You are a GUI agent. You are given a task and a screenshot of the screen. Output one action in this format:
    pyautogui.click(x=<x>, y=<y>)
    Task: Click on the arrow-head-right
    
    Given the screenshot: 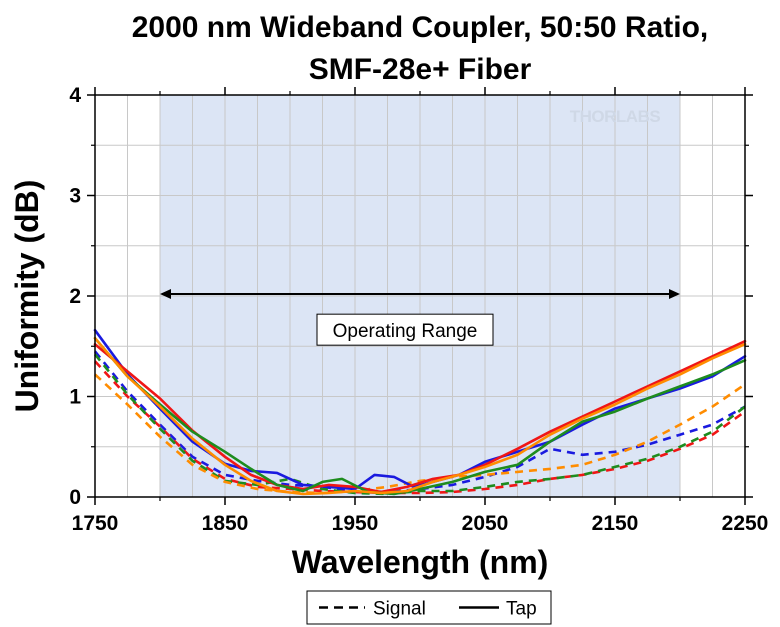 What is the action you would take?
    pyautogui.click(x=674, y=293)
    